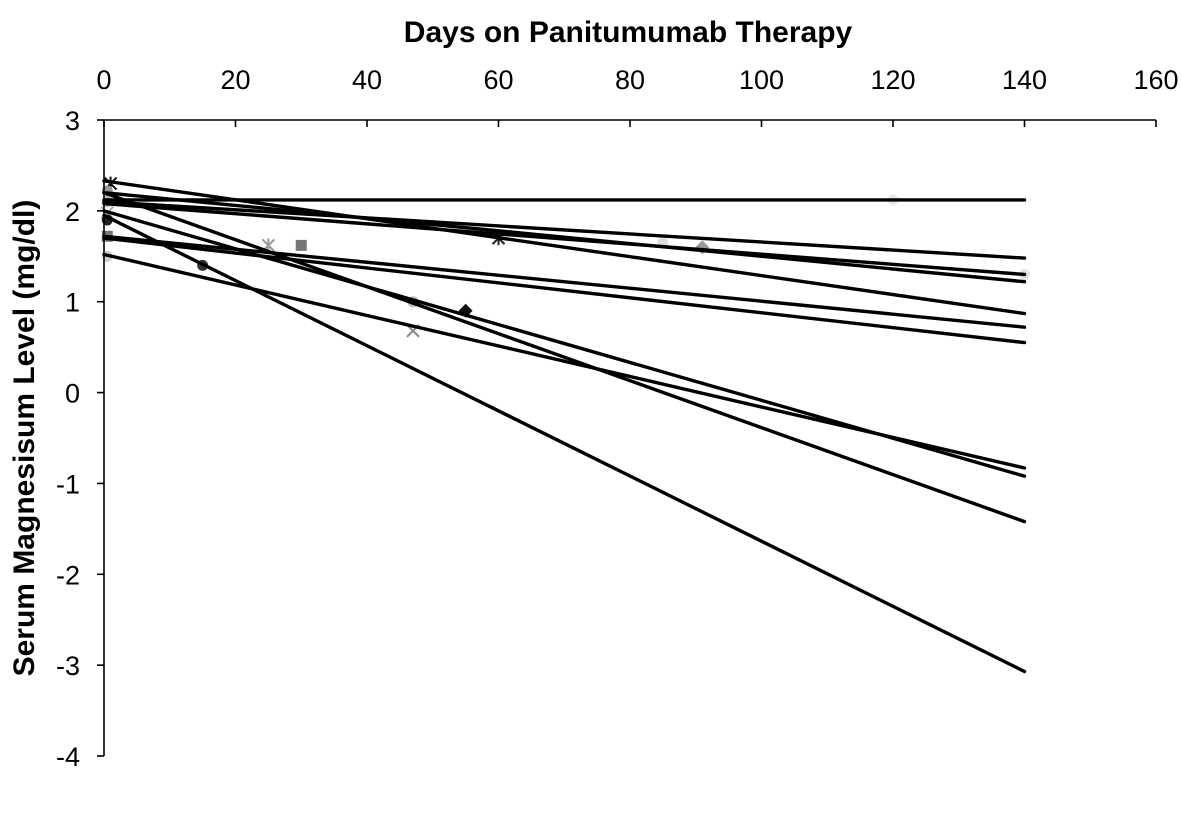 The image size is (1181, 838). I want to click on x-tick-label: 100, so click(761, 80).